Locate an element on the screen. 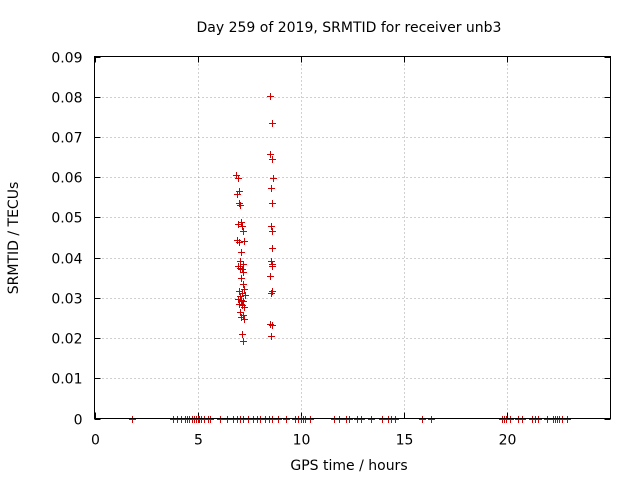  x-tick-label: 10 is located at coordinates (302, 441).